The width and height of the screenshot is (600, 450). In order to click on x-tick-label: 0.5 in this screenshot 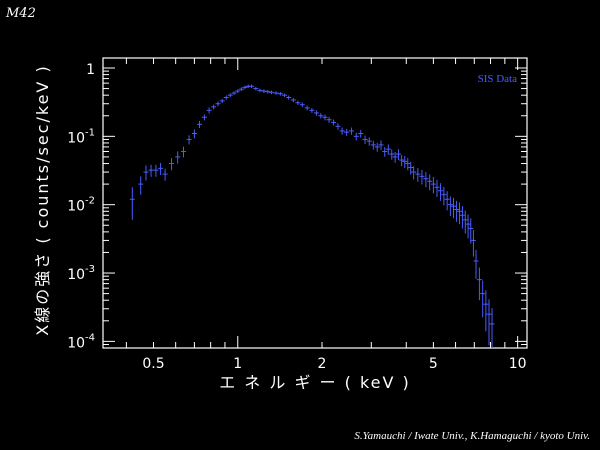, I will do `click(153, 364)`.